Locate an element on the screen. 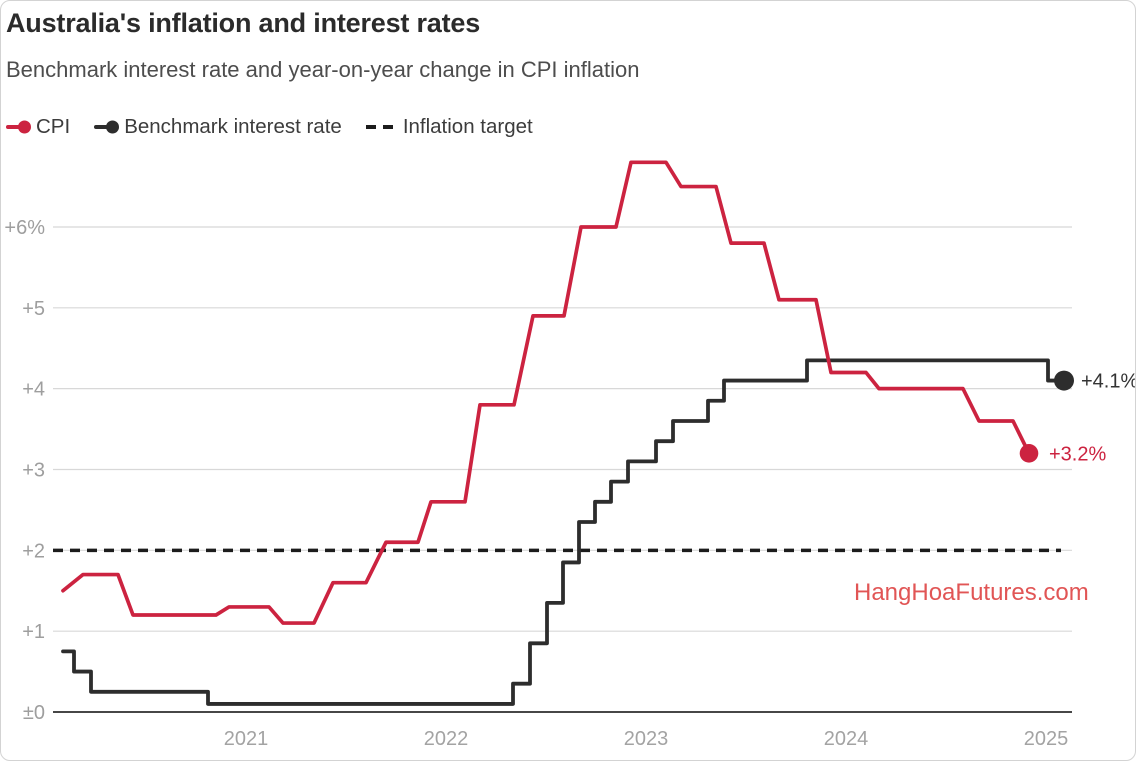 The image size is (1136, 761). legend-label-inflation-target: Inflation target is located at coordinates (467, 126).